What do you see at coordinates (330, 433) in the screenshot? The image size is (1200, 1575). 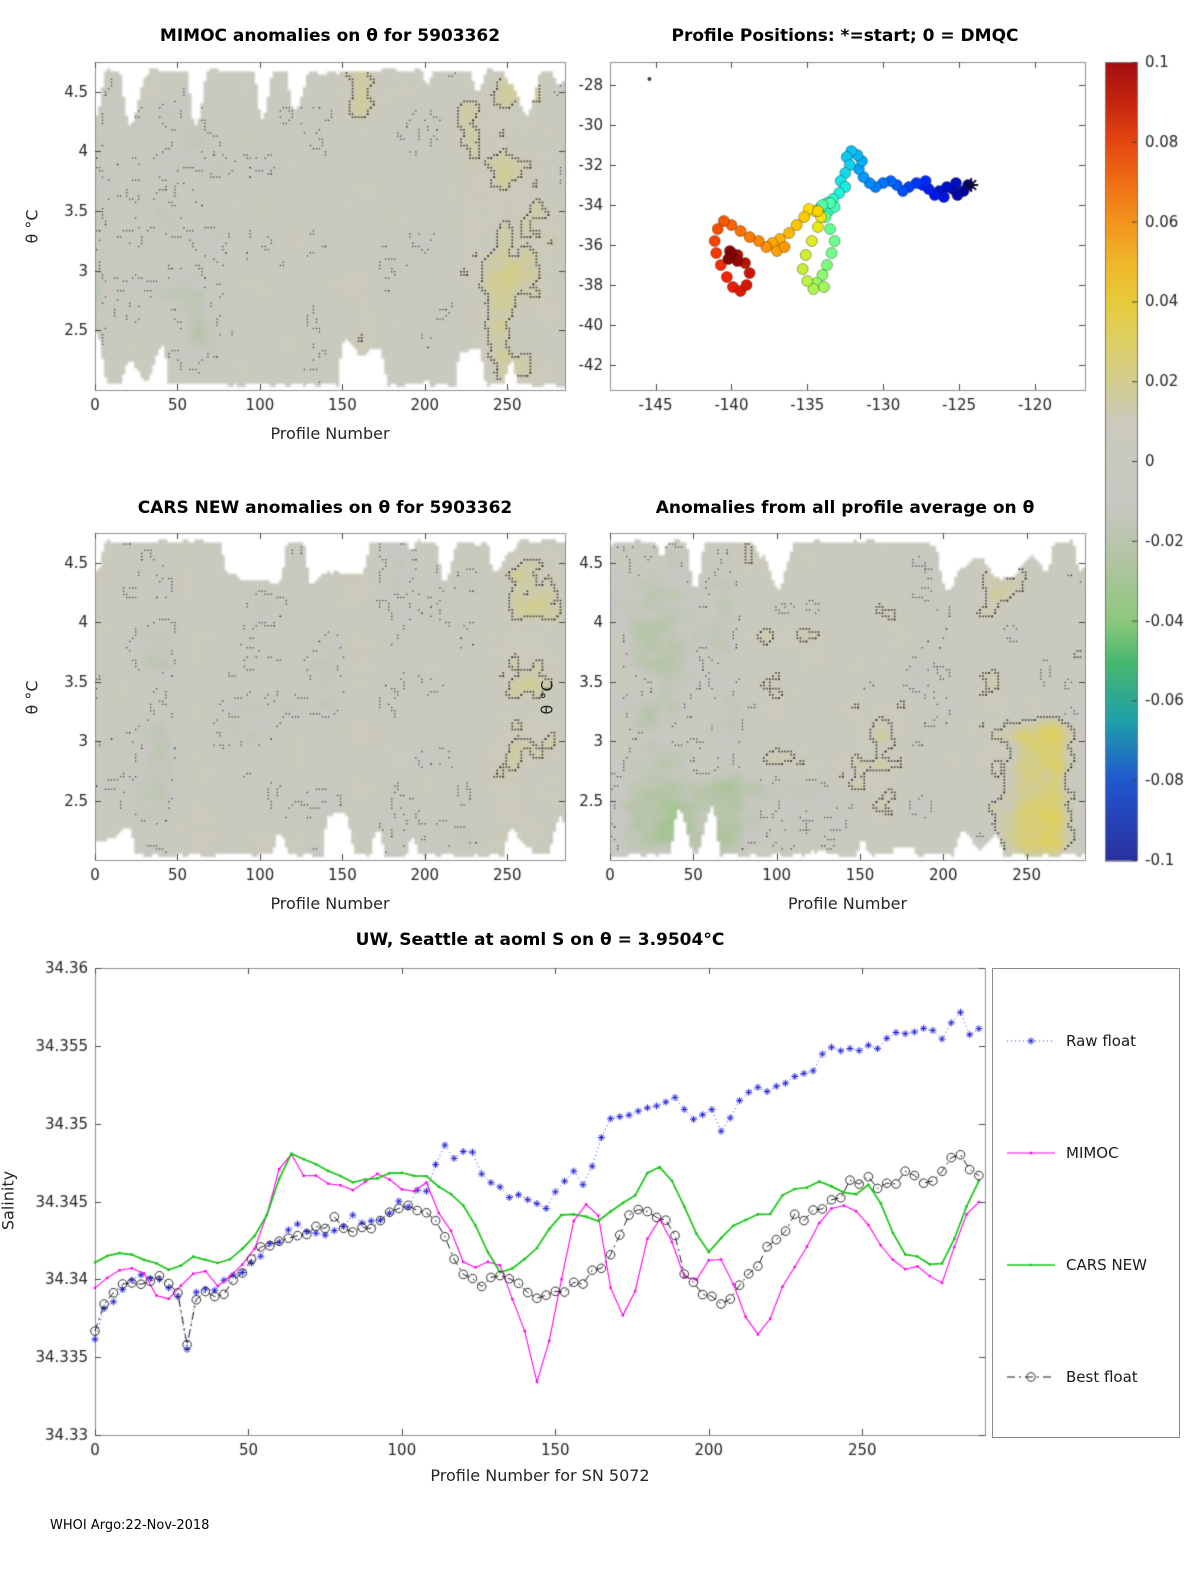 I see `mimoc-xlabel: Profile Number` at bounding box center [330, 433].